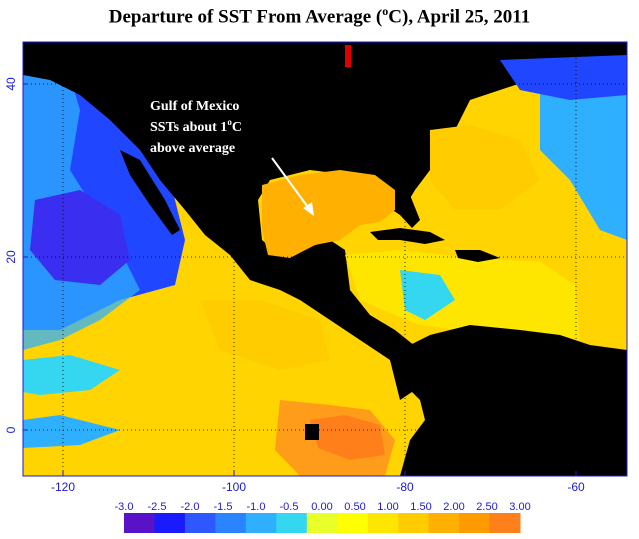  What do you see at coordinates (190, 507) in the screenshot?
I see `colorbar-label: -2.0` at bounding box center [190, 507].